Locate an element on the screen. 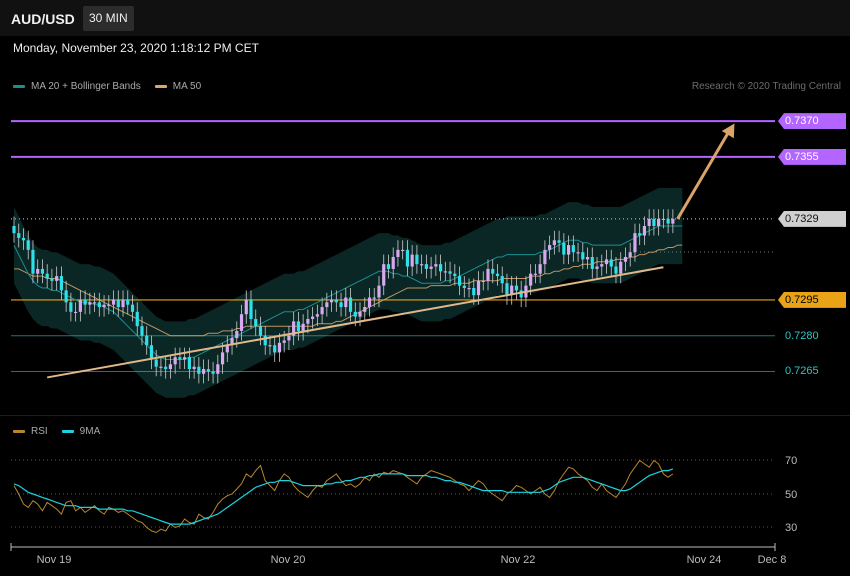 The height and width of the screenshot is (576, 850). rsi-line is located at coordinates (343, 496).